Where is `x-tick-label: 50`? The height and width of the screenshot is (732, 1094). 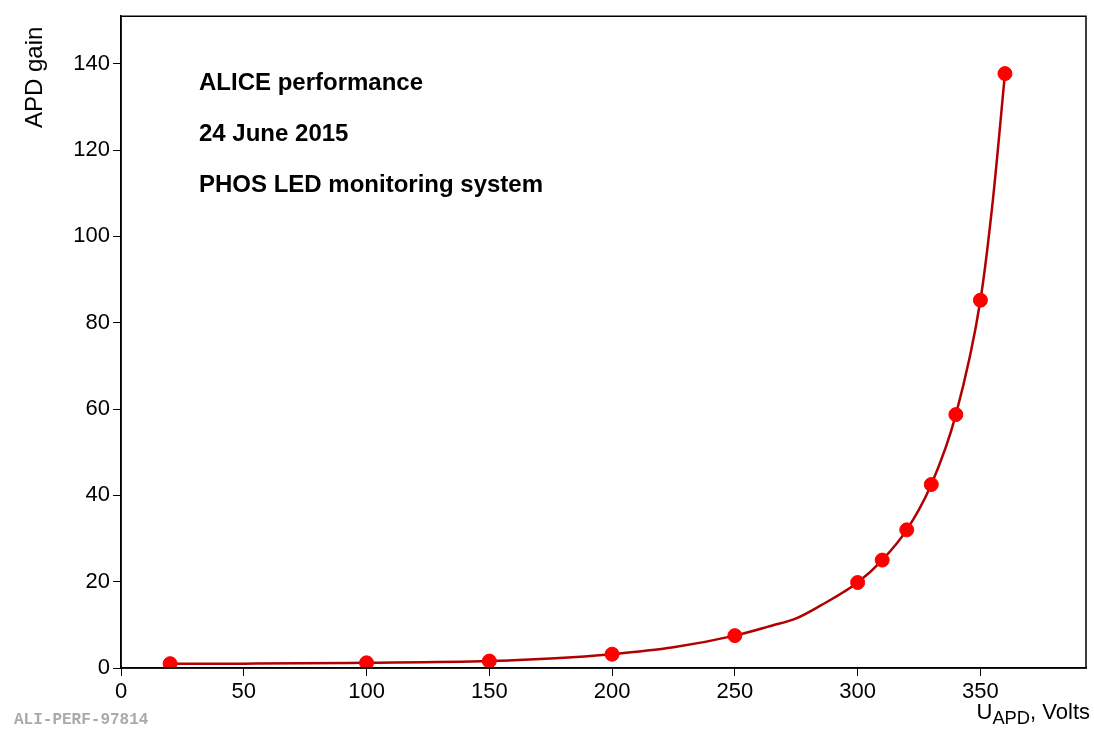
x-tick-label: 50 is located at coordinates (244, 691).